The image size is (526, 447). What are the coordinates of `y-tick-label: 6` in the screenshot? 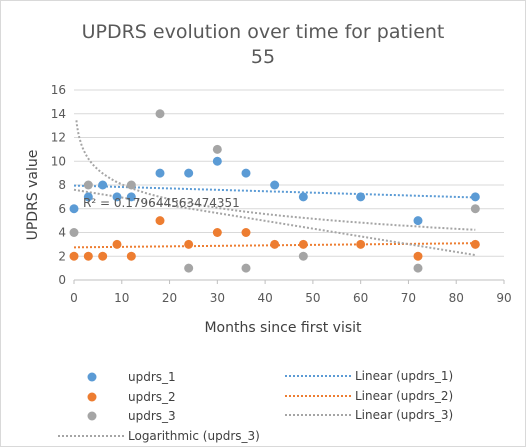 It's located at (62, 209).